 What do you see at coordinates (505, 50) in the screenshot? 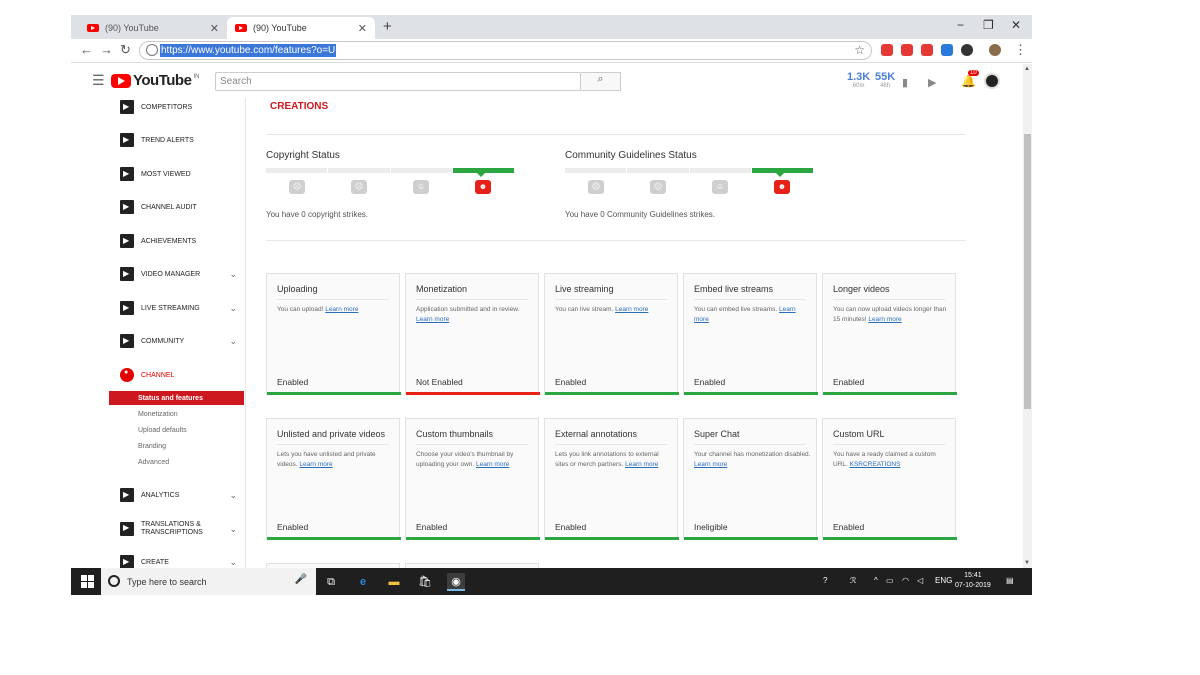
I see `address-bar: https://www.youtube.com/features?o=U ☆` at bounding box center [505, 50].